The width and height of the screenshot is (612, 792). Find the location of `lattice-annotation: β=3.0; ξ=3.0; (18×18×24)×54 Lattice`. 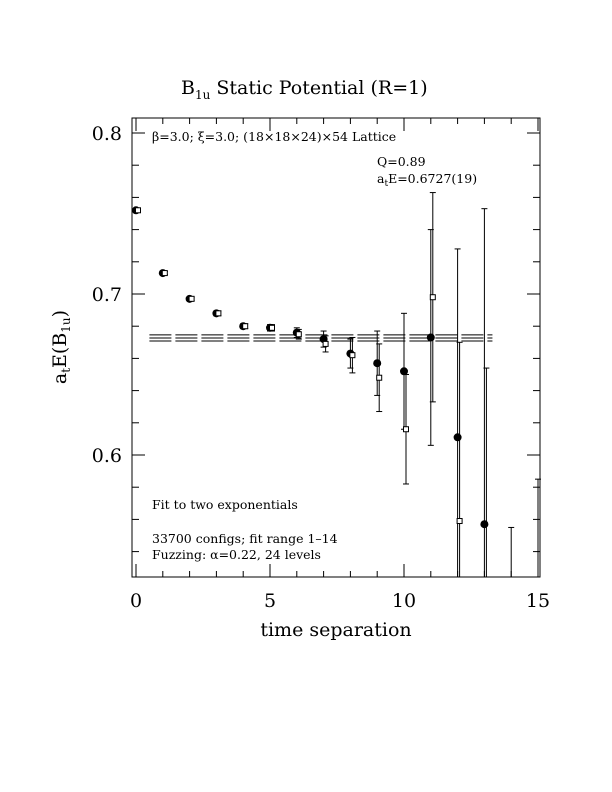

lattice-annotation: β=3.0; ξ=3.0; (18×18×24)×54 Lattice is located at coordinates (274, 136).